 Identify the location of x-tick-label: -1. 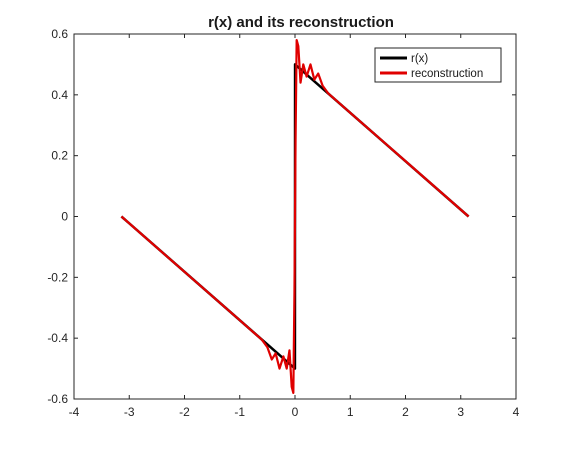
(239, 412).